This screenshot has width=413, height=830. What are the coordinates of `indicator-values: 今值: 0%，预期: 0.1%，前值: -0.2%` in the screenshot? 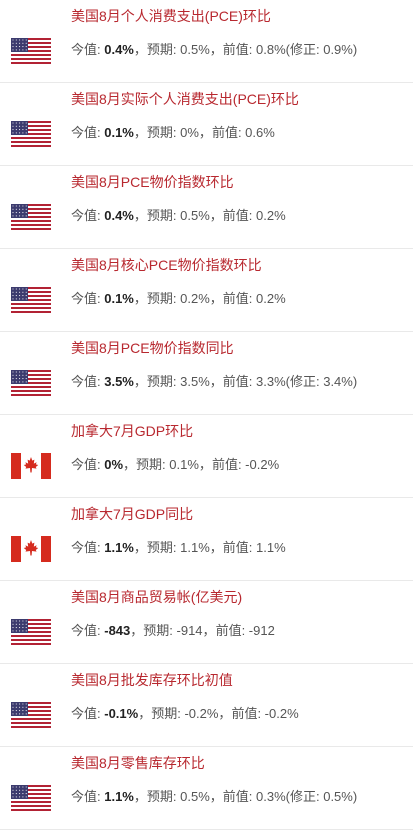 It's located at (175, 463).